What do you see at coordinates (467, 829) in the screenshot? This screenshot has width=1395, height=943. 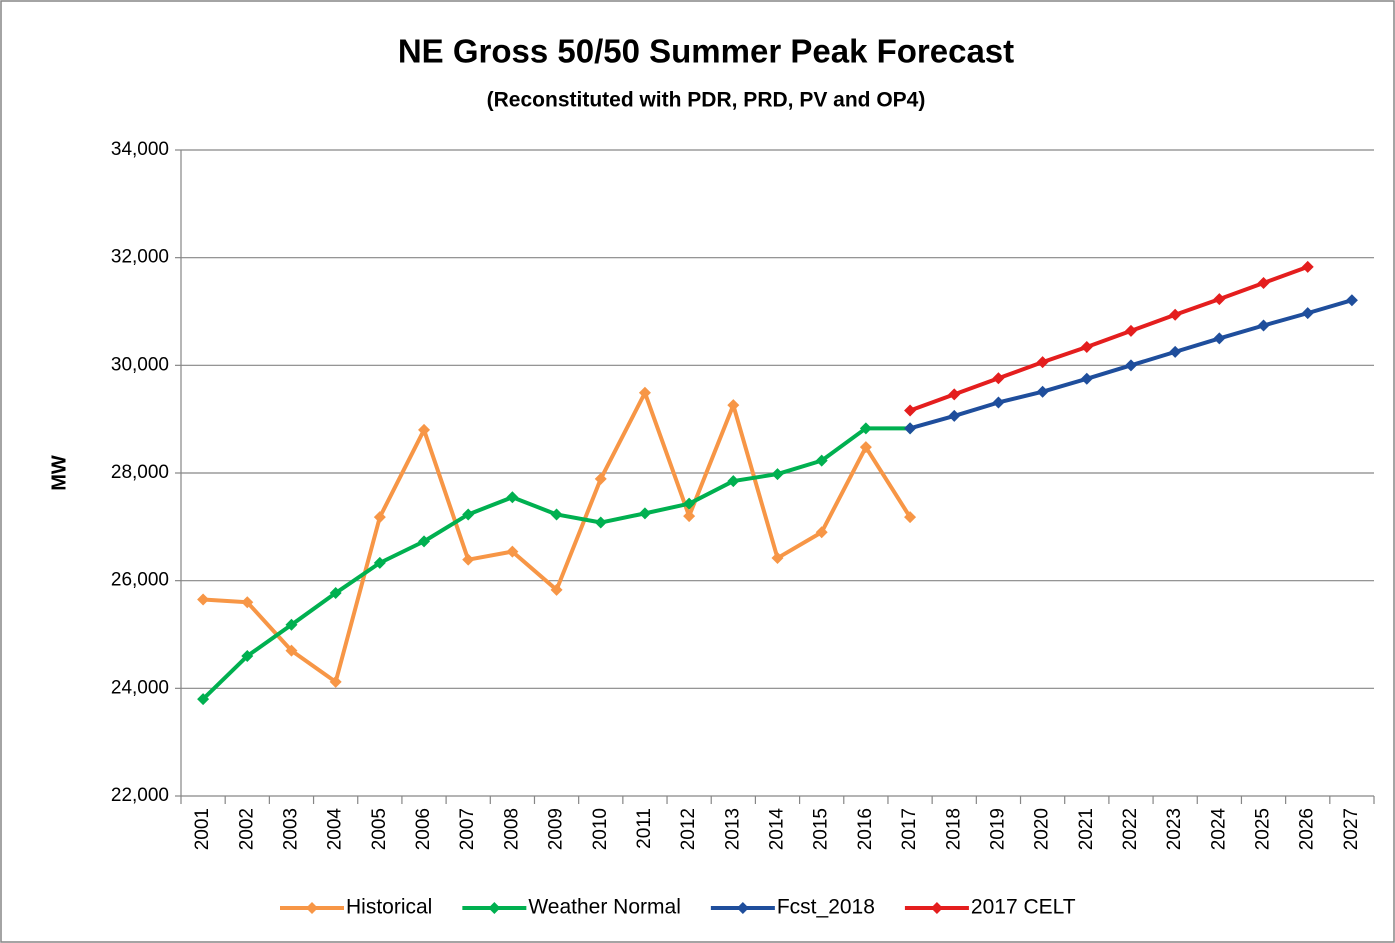 I see `x-tick-label: 2007` at bounding box center [467, 829].